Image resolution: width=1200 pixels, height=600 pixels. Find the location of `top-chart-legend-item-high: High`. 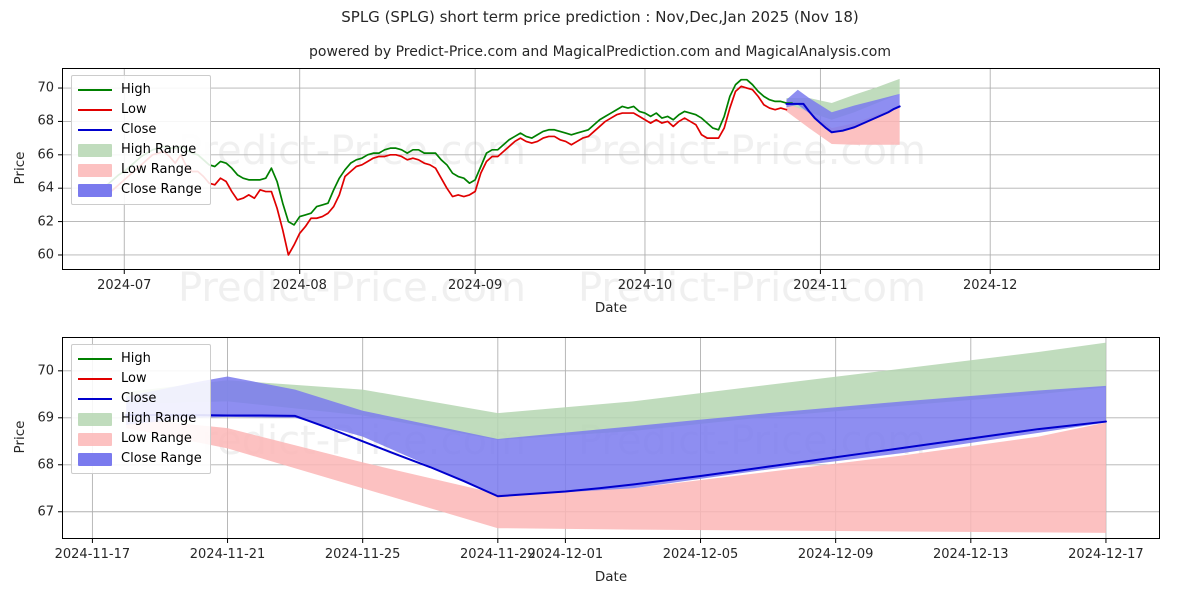

top-chart-legend-item-high: High is located at coordinates (140, 90).